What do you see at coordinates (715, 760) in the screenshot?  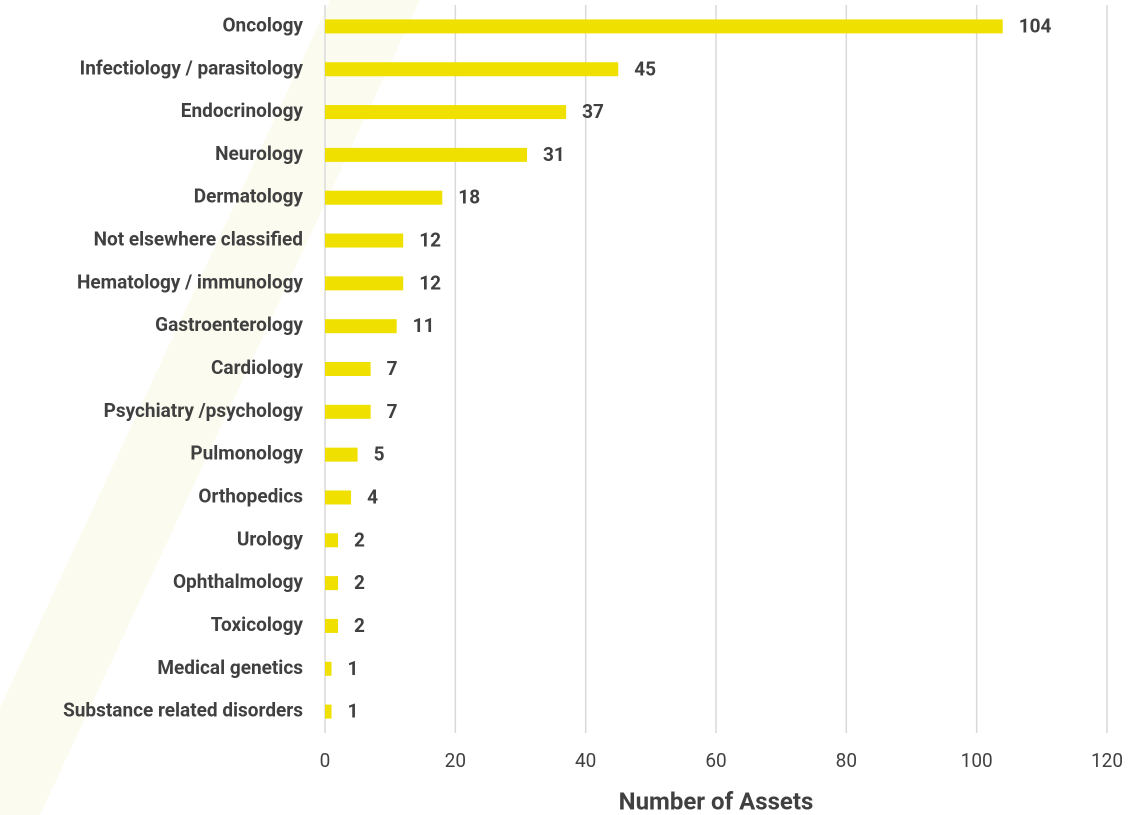 I see `x-tick-label: 60` at bounding box center [715, 760].